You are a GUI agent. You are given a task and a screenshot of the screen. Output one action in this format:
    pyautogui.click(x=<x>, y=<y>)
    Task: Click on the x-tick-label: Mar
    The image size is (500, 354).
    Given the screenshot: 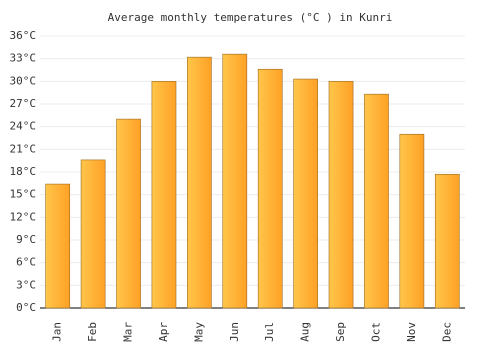 What is the action you would take?
    pyautogui.click(x=128, y=332)
    